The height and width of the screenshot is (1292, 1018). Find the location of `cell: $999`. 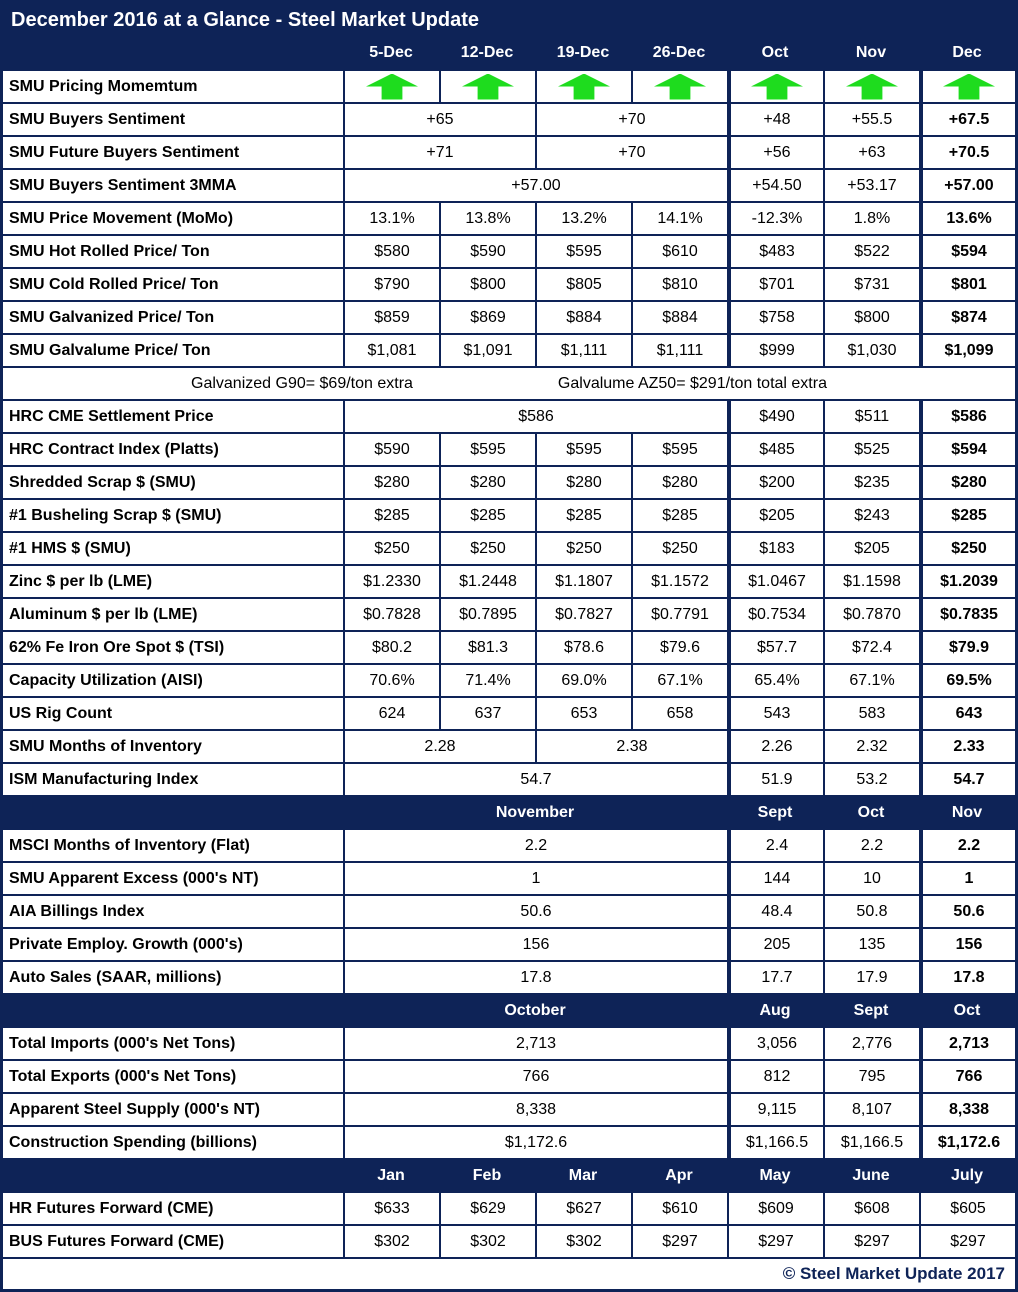

cell: $999 is located at coordinates (775, 350).